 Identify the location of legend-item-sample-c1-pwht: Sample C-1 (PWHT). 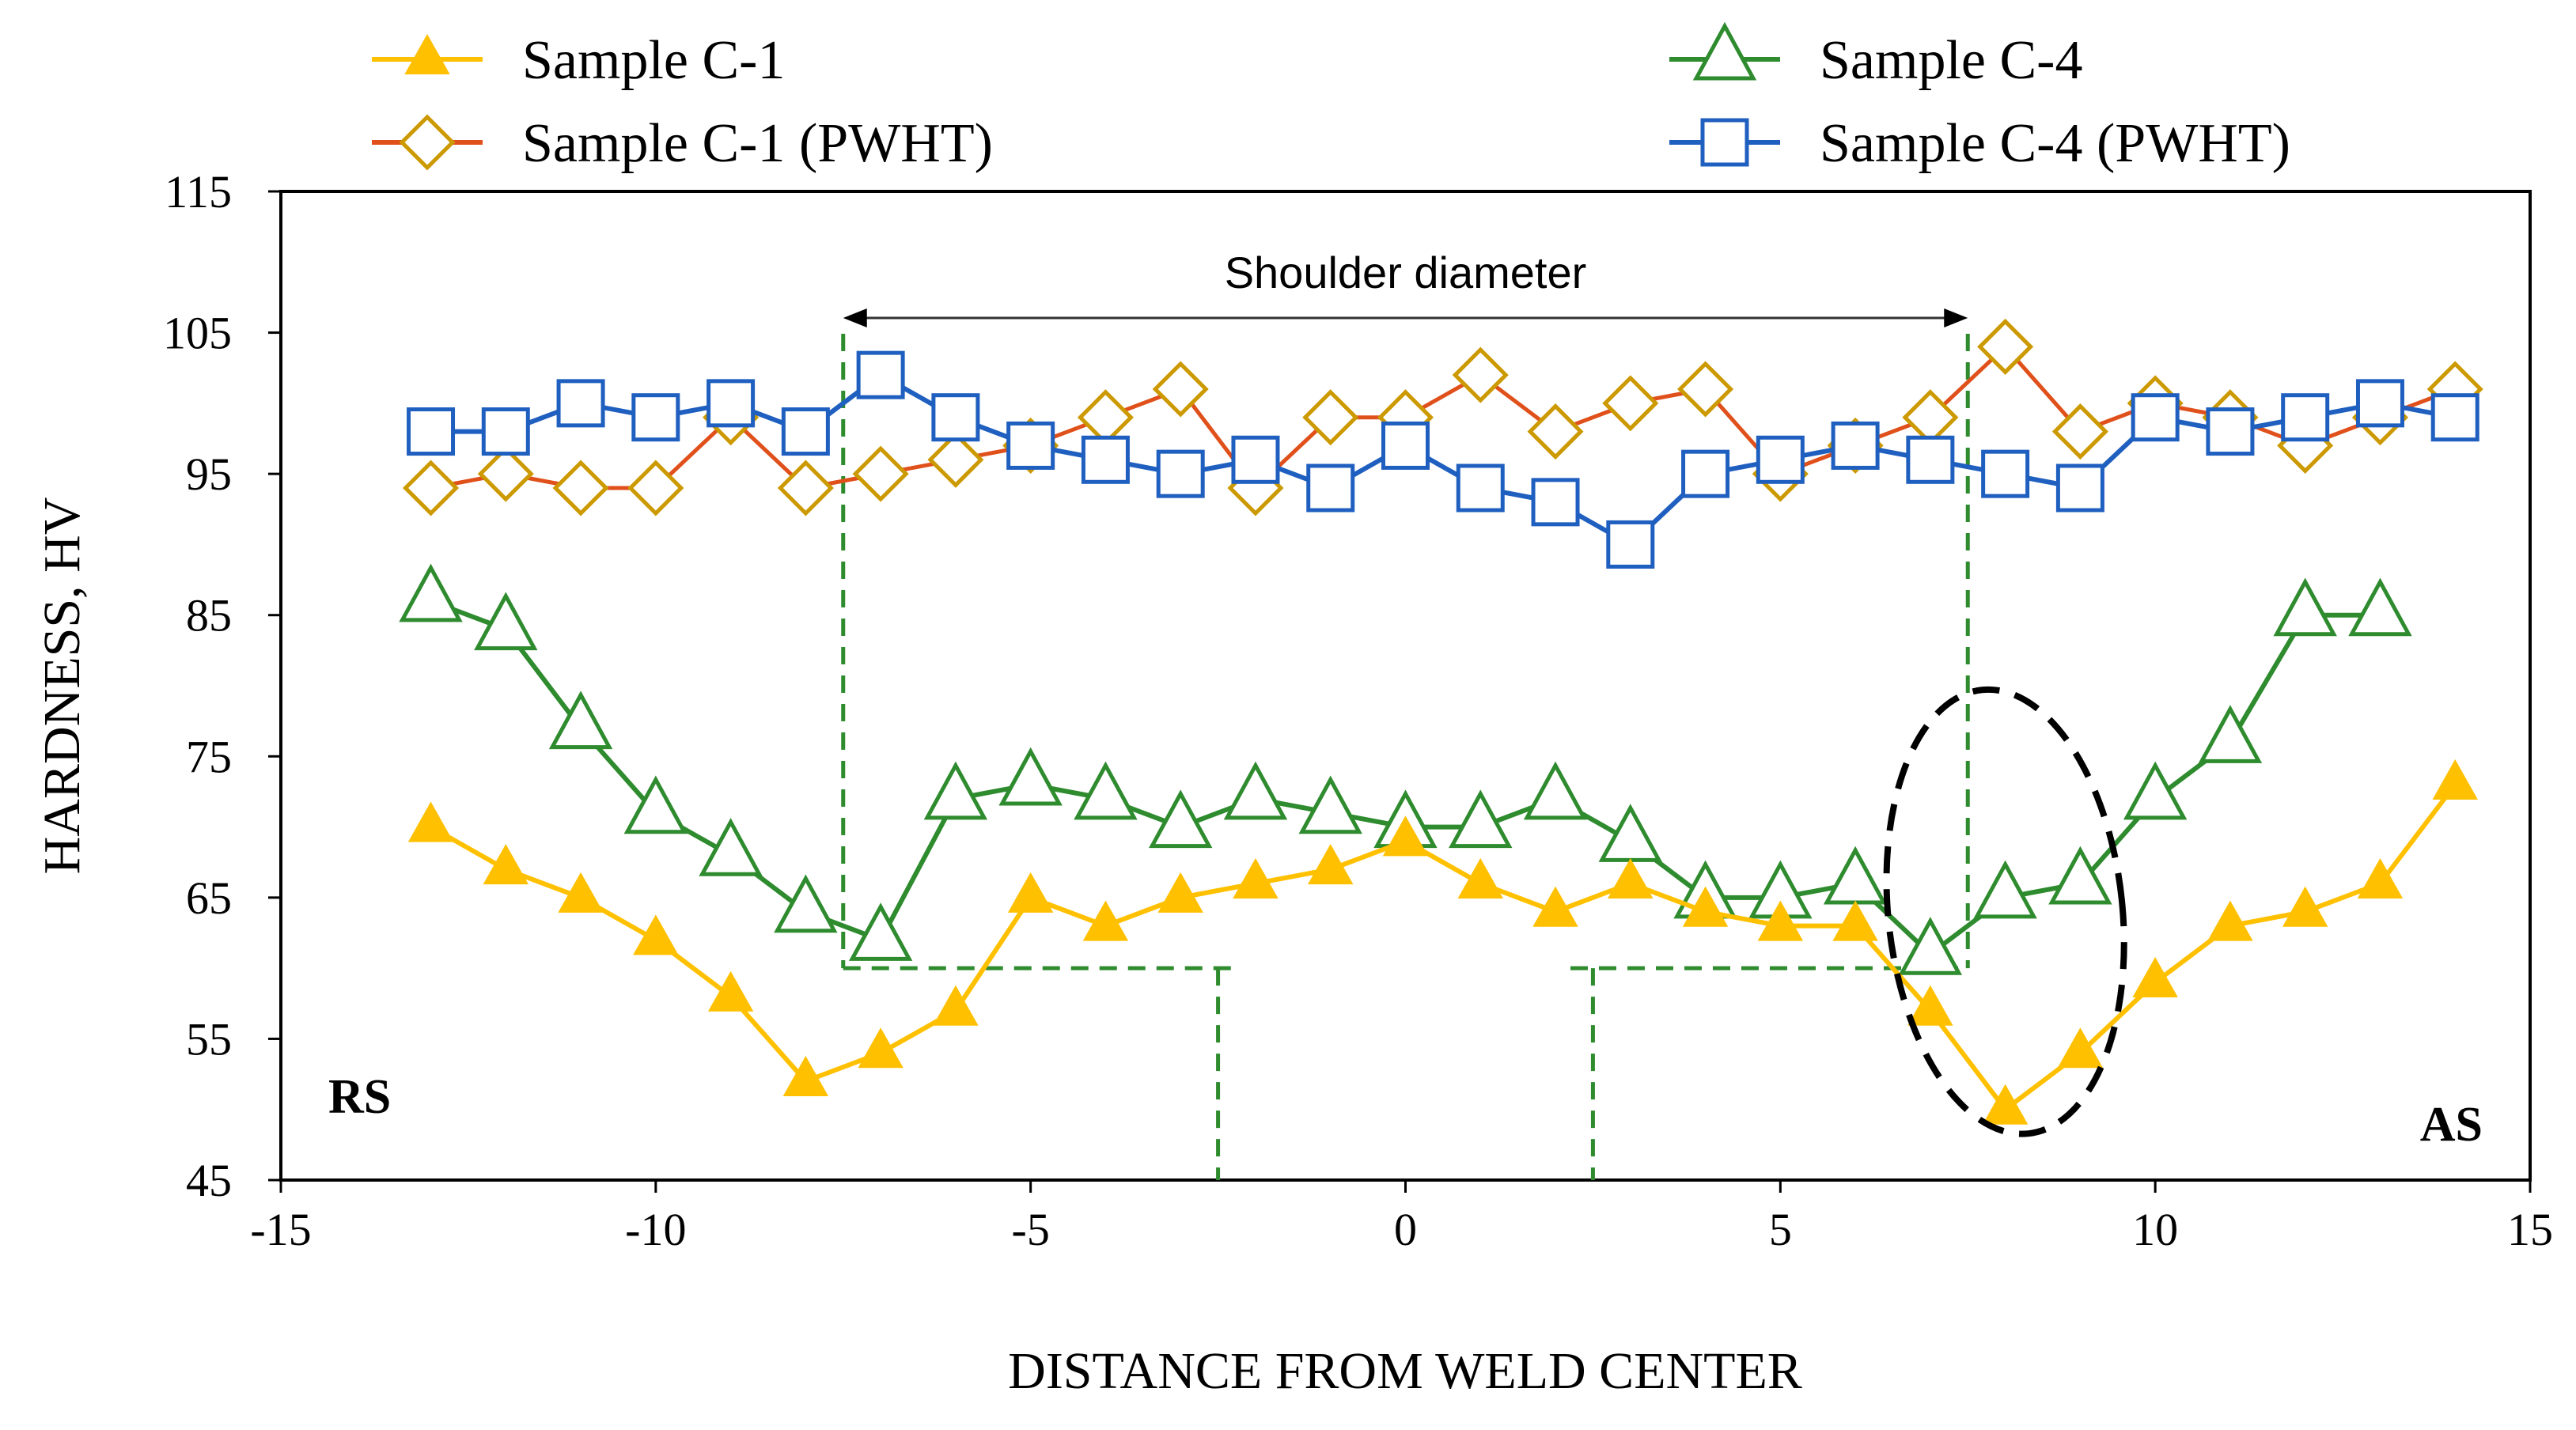
(682, 143).